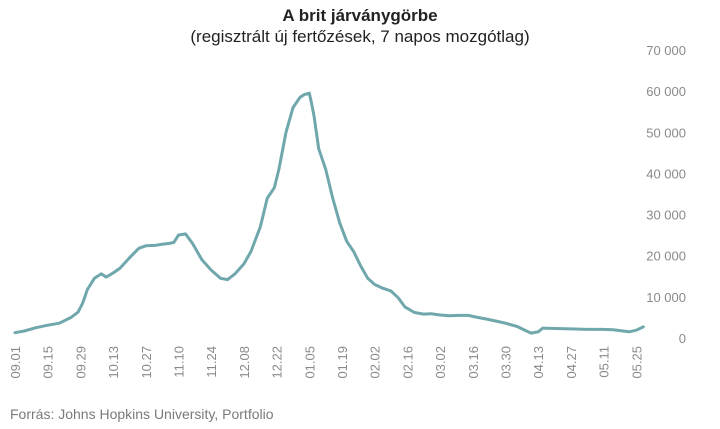 This screenshot has width=720, height=429. I want to click on x-tick-label: 03.02, so click(440, 362).